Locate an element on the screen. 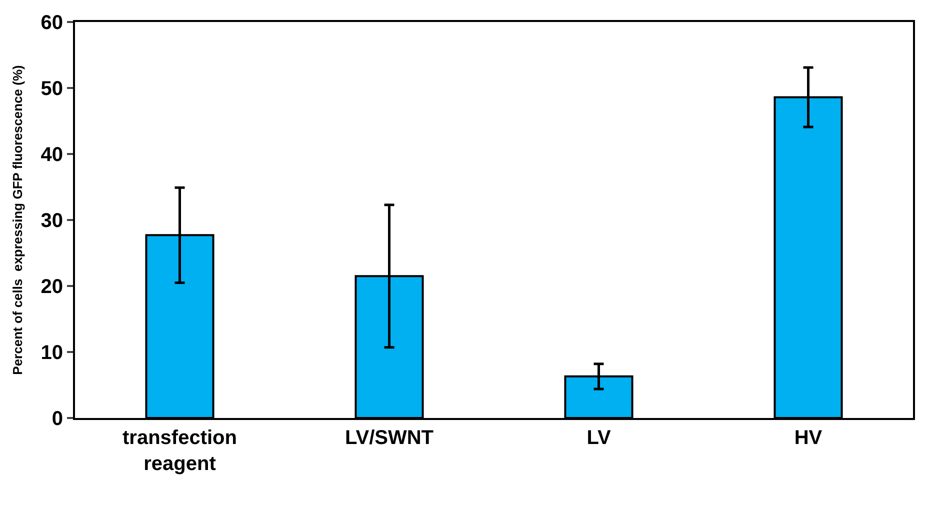 The height and width of the screenshot is (510, 927). y-axis-title: Percent of cells expressing GFP fluorescence (%) is located at coordinates (18, 220).